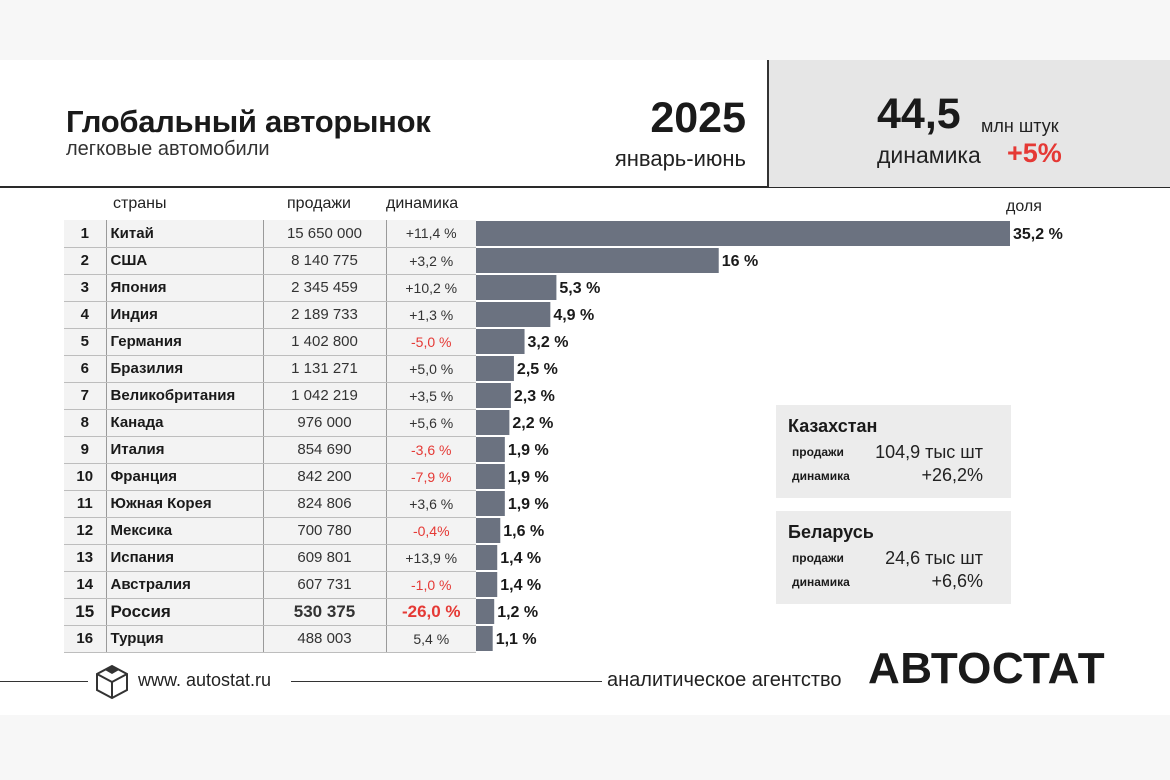 Image resolution: width=1170 pixels, height=780 pixels. Describe the element at coordinates (185, 423) in the screenshot. I see `country-cell: Канада` at that location.